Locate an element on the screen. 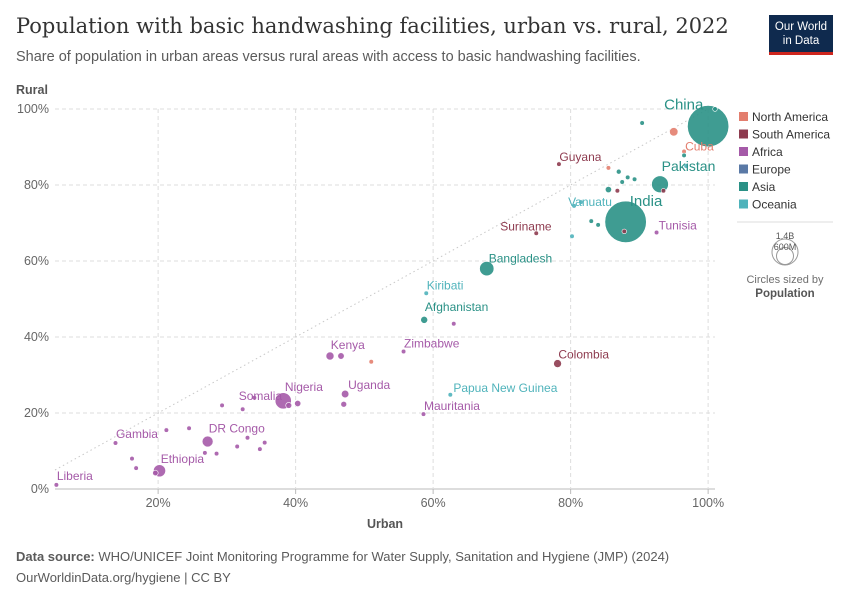  legend-label: South America is located at coordinates (791, 135).